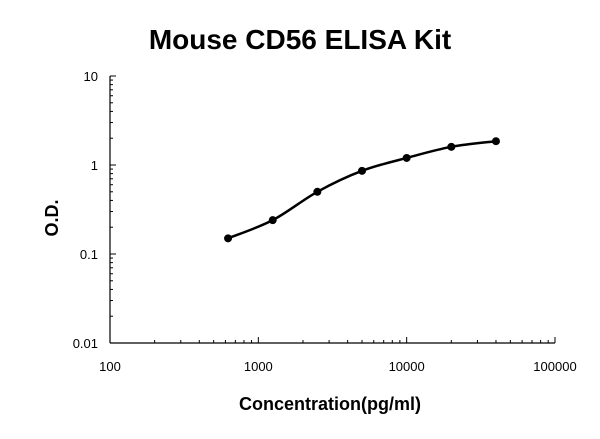  What do you see at coordinates (554, 366) in the screenshot?
I see `x-tick-label: 100000` at bounding box center [554, 366].